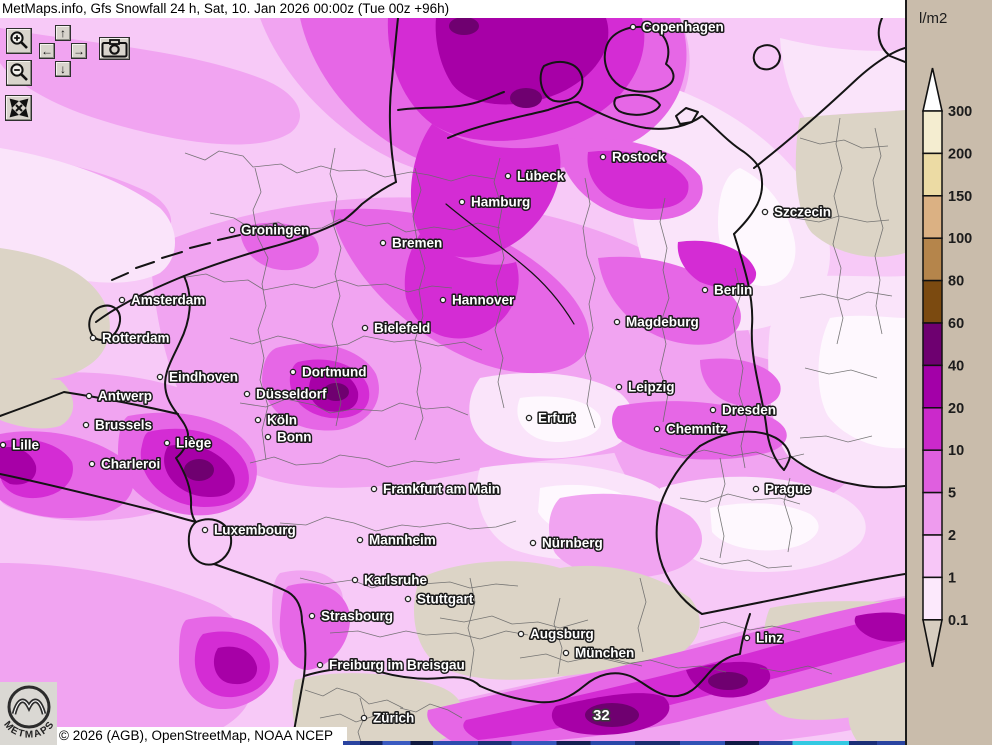 The height and width of the screenshot is (750, 992). I want to click on fullscreen-button, so click(18, 108).